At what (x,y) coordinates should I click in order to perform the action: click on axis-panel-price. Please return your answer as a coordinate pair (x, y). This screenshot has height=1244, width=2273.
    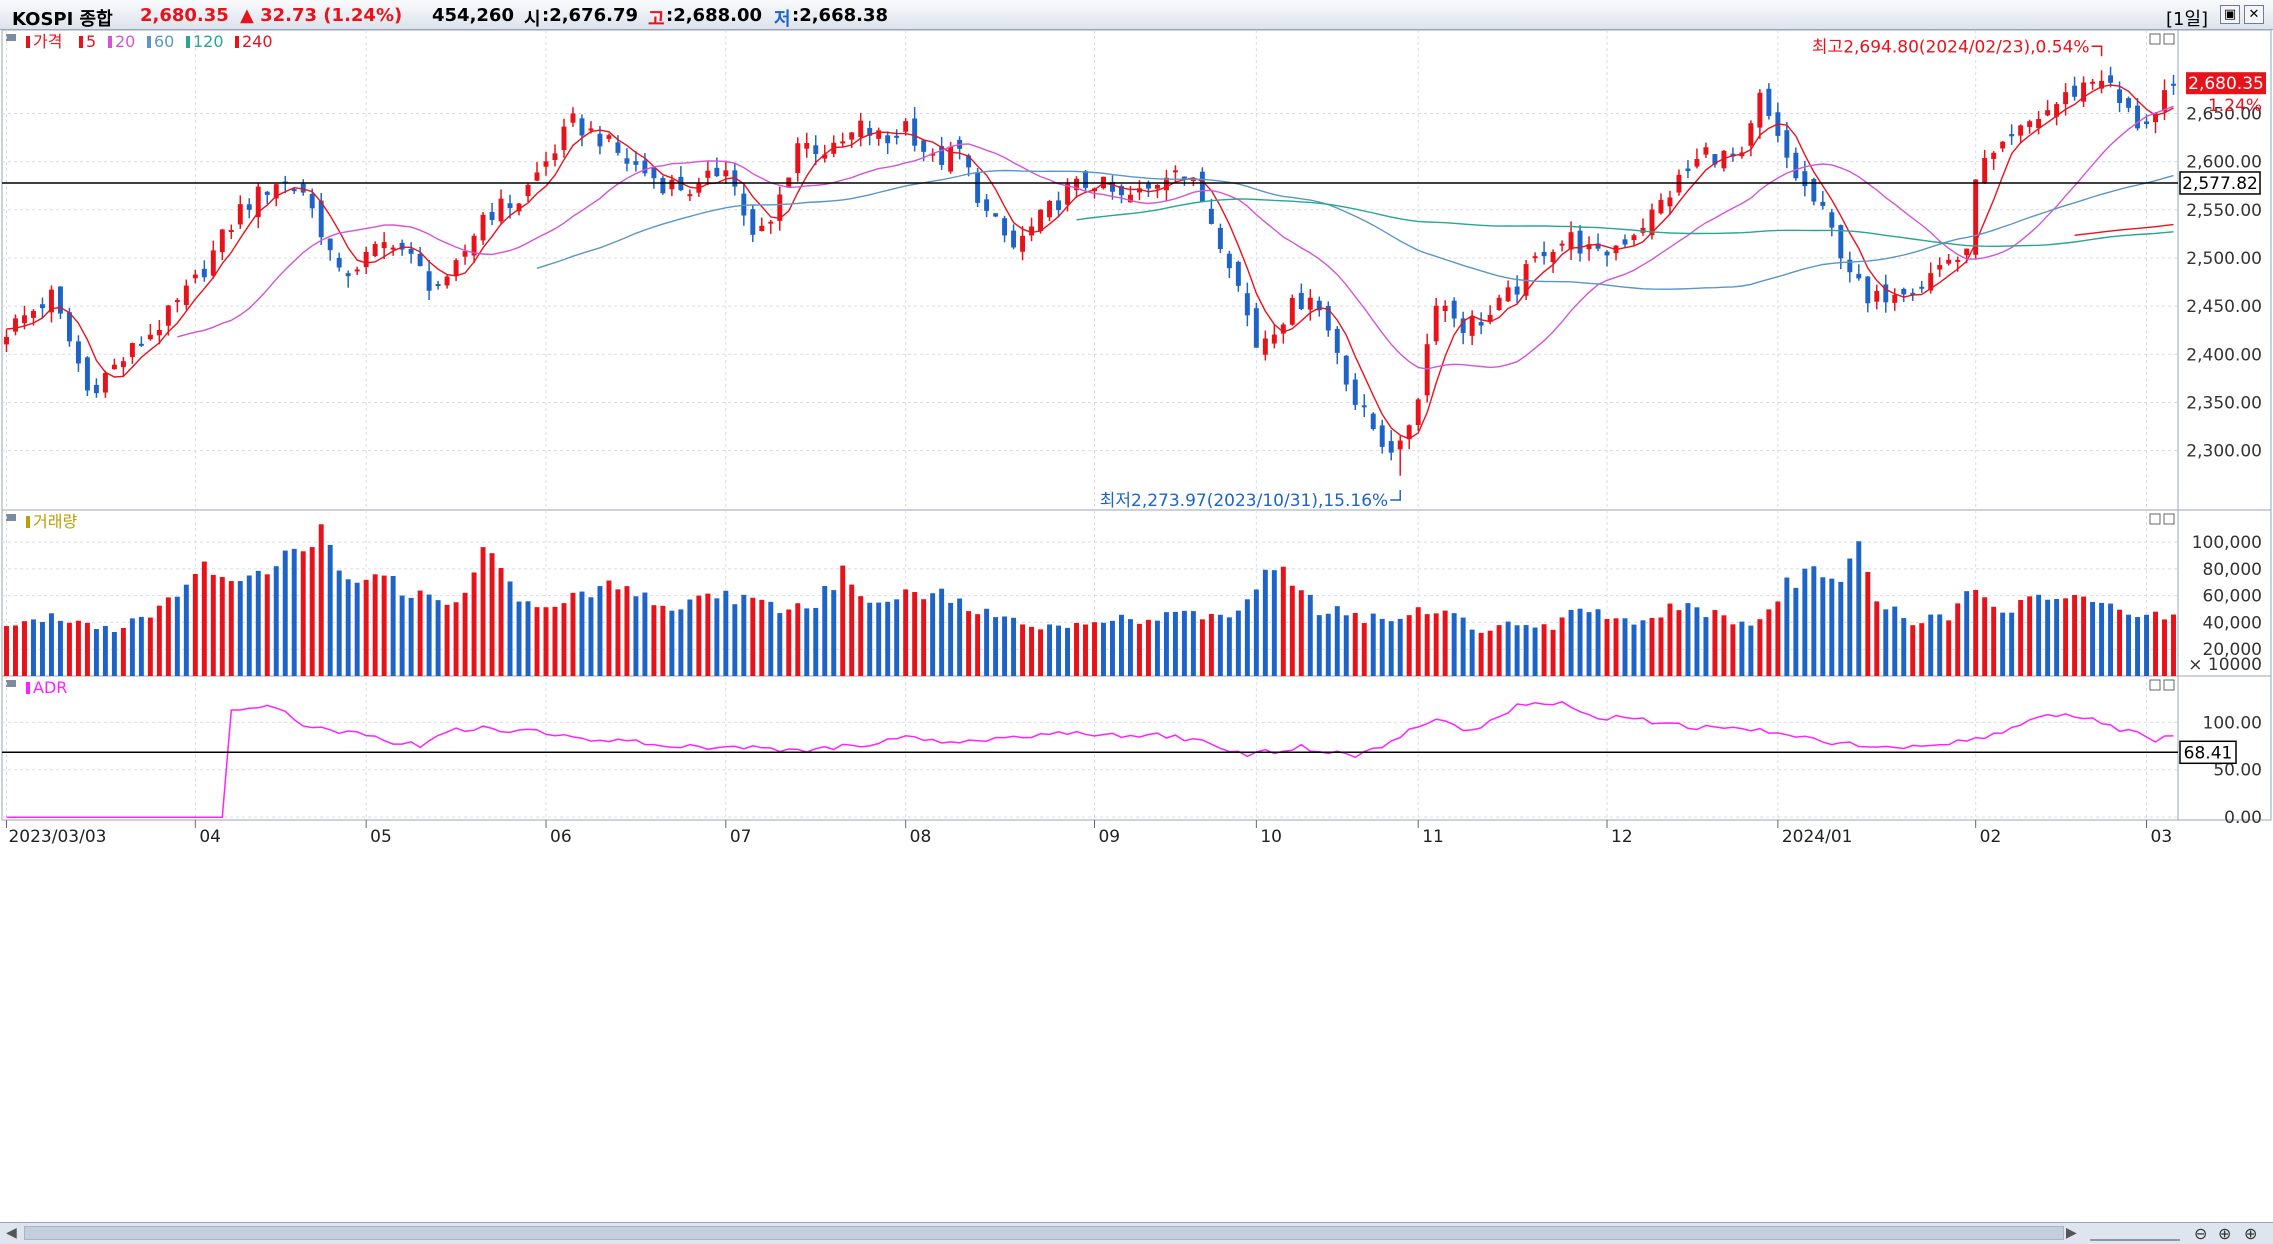
    Looking at the image, I should click on (2224, 270).